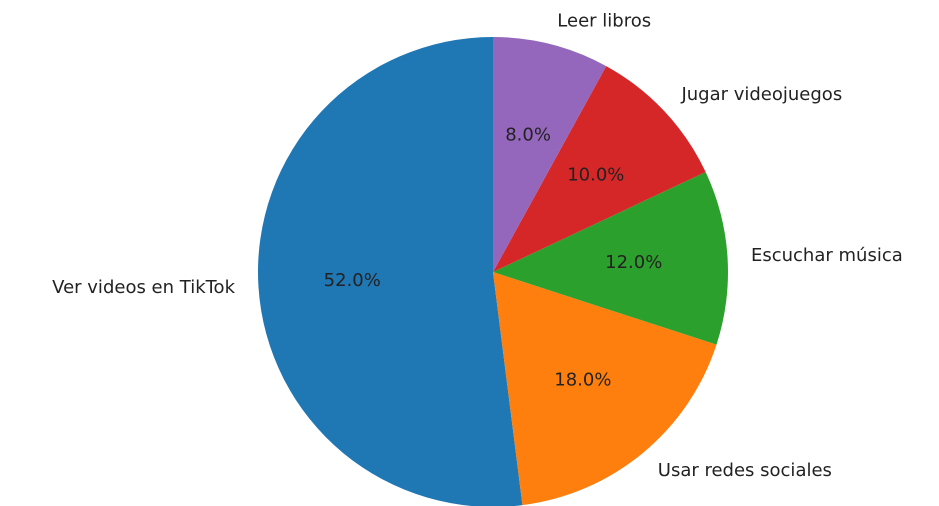 The image size is (939, 506). I want to click on value-label: 18.0%, so click(582, 380).